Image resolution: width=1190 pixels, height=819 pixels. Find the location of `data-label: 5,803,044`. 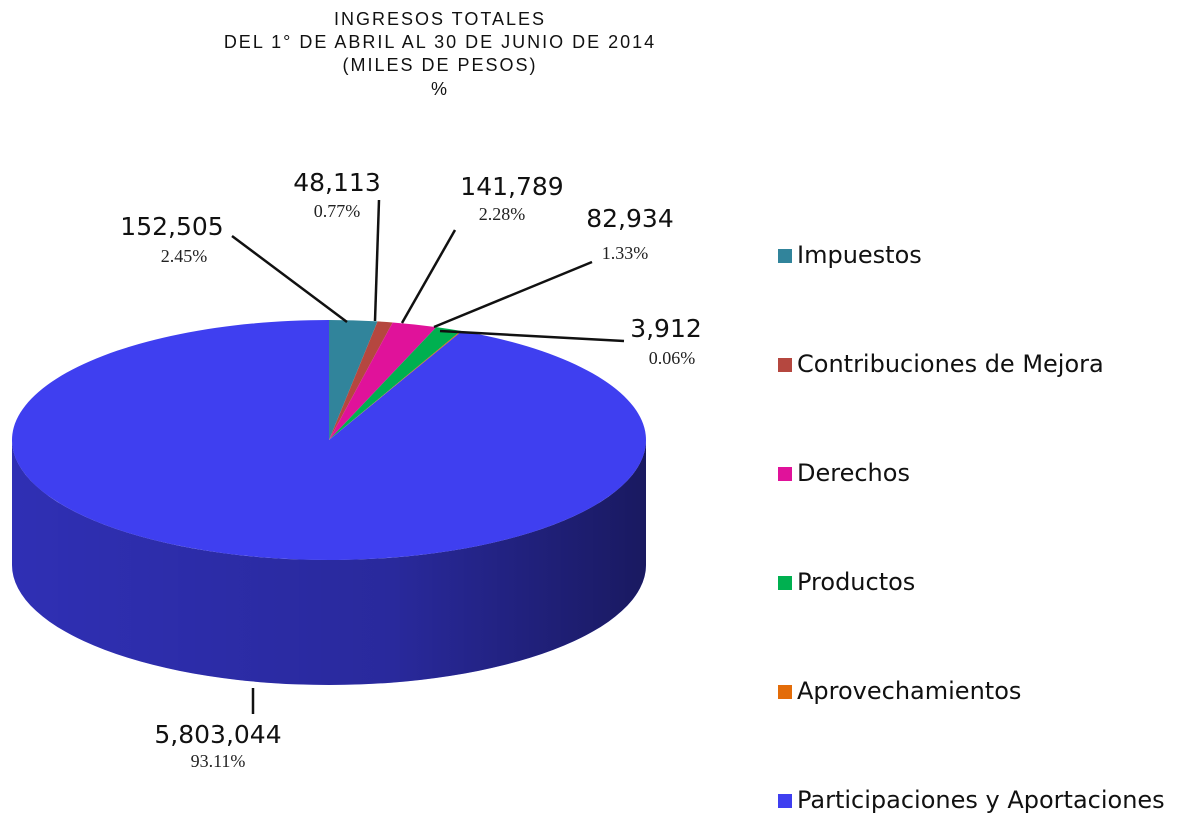

data-label: 5,803,044 is located at coordinates (217, 734).